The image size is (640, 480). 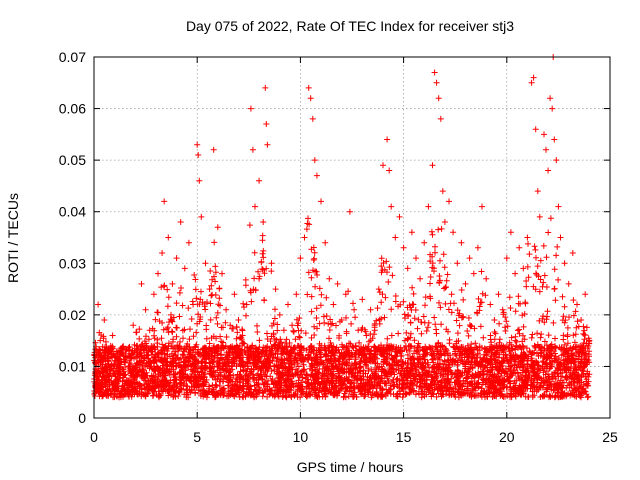 I want to click on x-tick-label: 5, so click(x=197, y=437).